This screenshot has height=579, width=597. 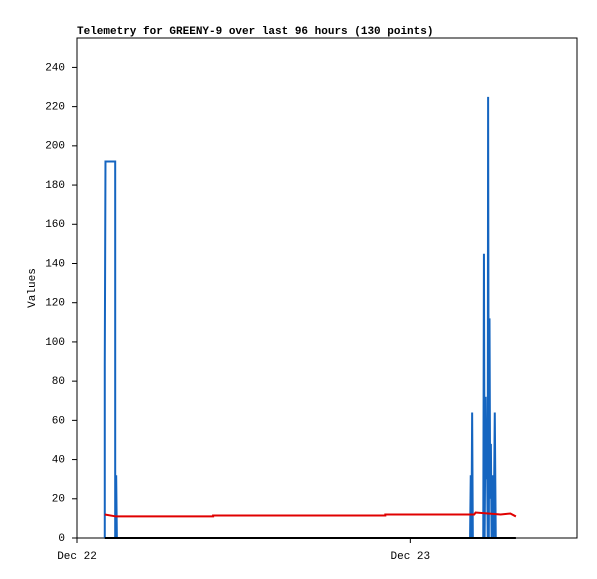 What do you see at coordinates (77, 557) in the screenshot?
I see `x-tick-label: Dec 22` at bounding box center [77, 557].